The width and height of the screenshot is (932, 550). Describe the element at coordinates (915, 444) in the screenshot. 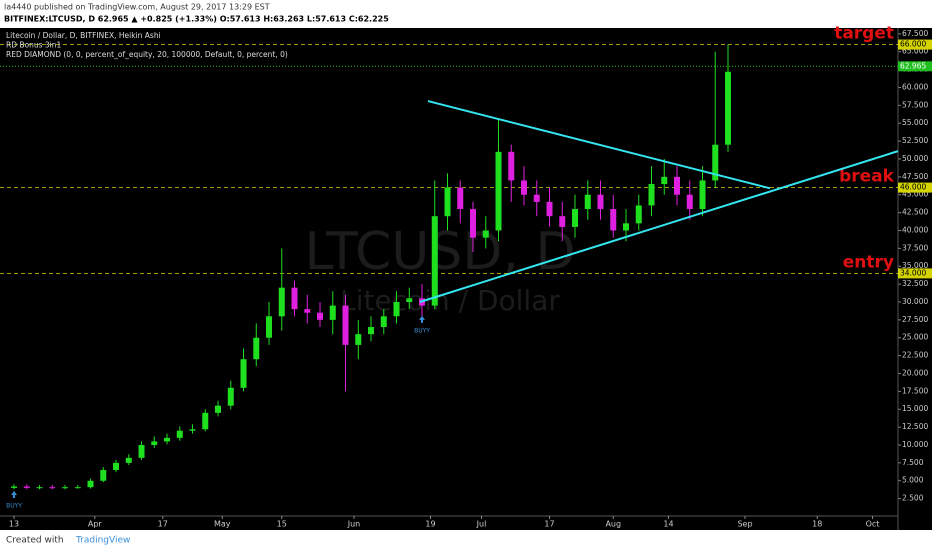

I see `y-tick-label: 10.000` at that location.